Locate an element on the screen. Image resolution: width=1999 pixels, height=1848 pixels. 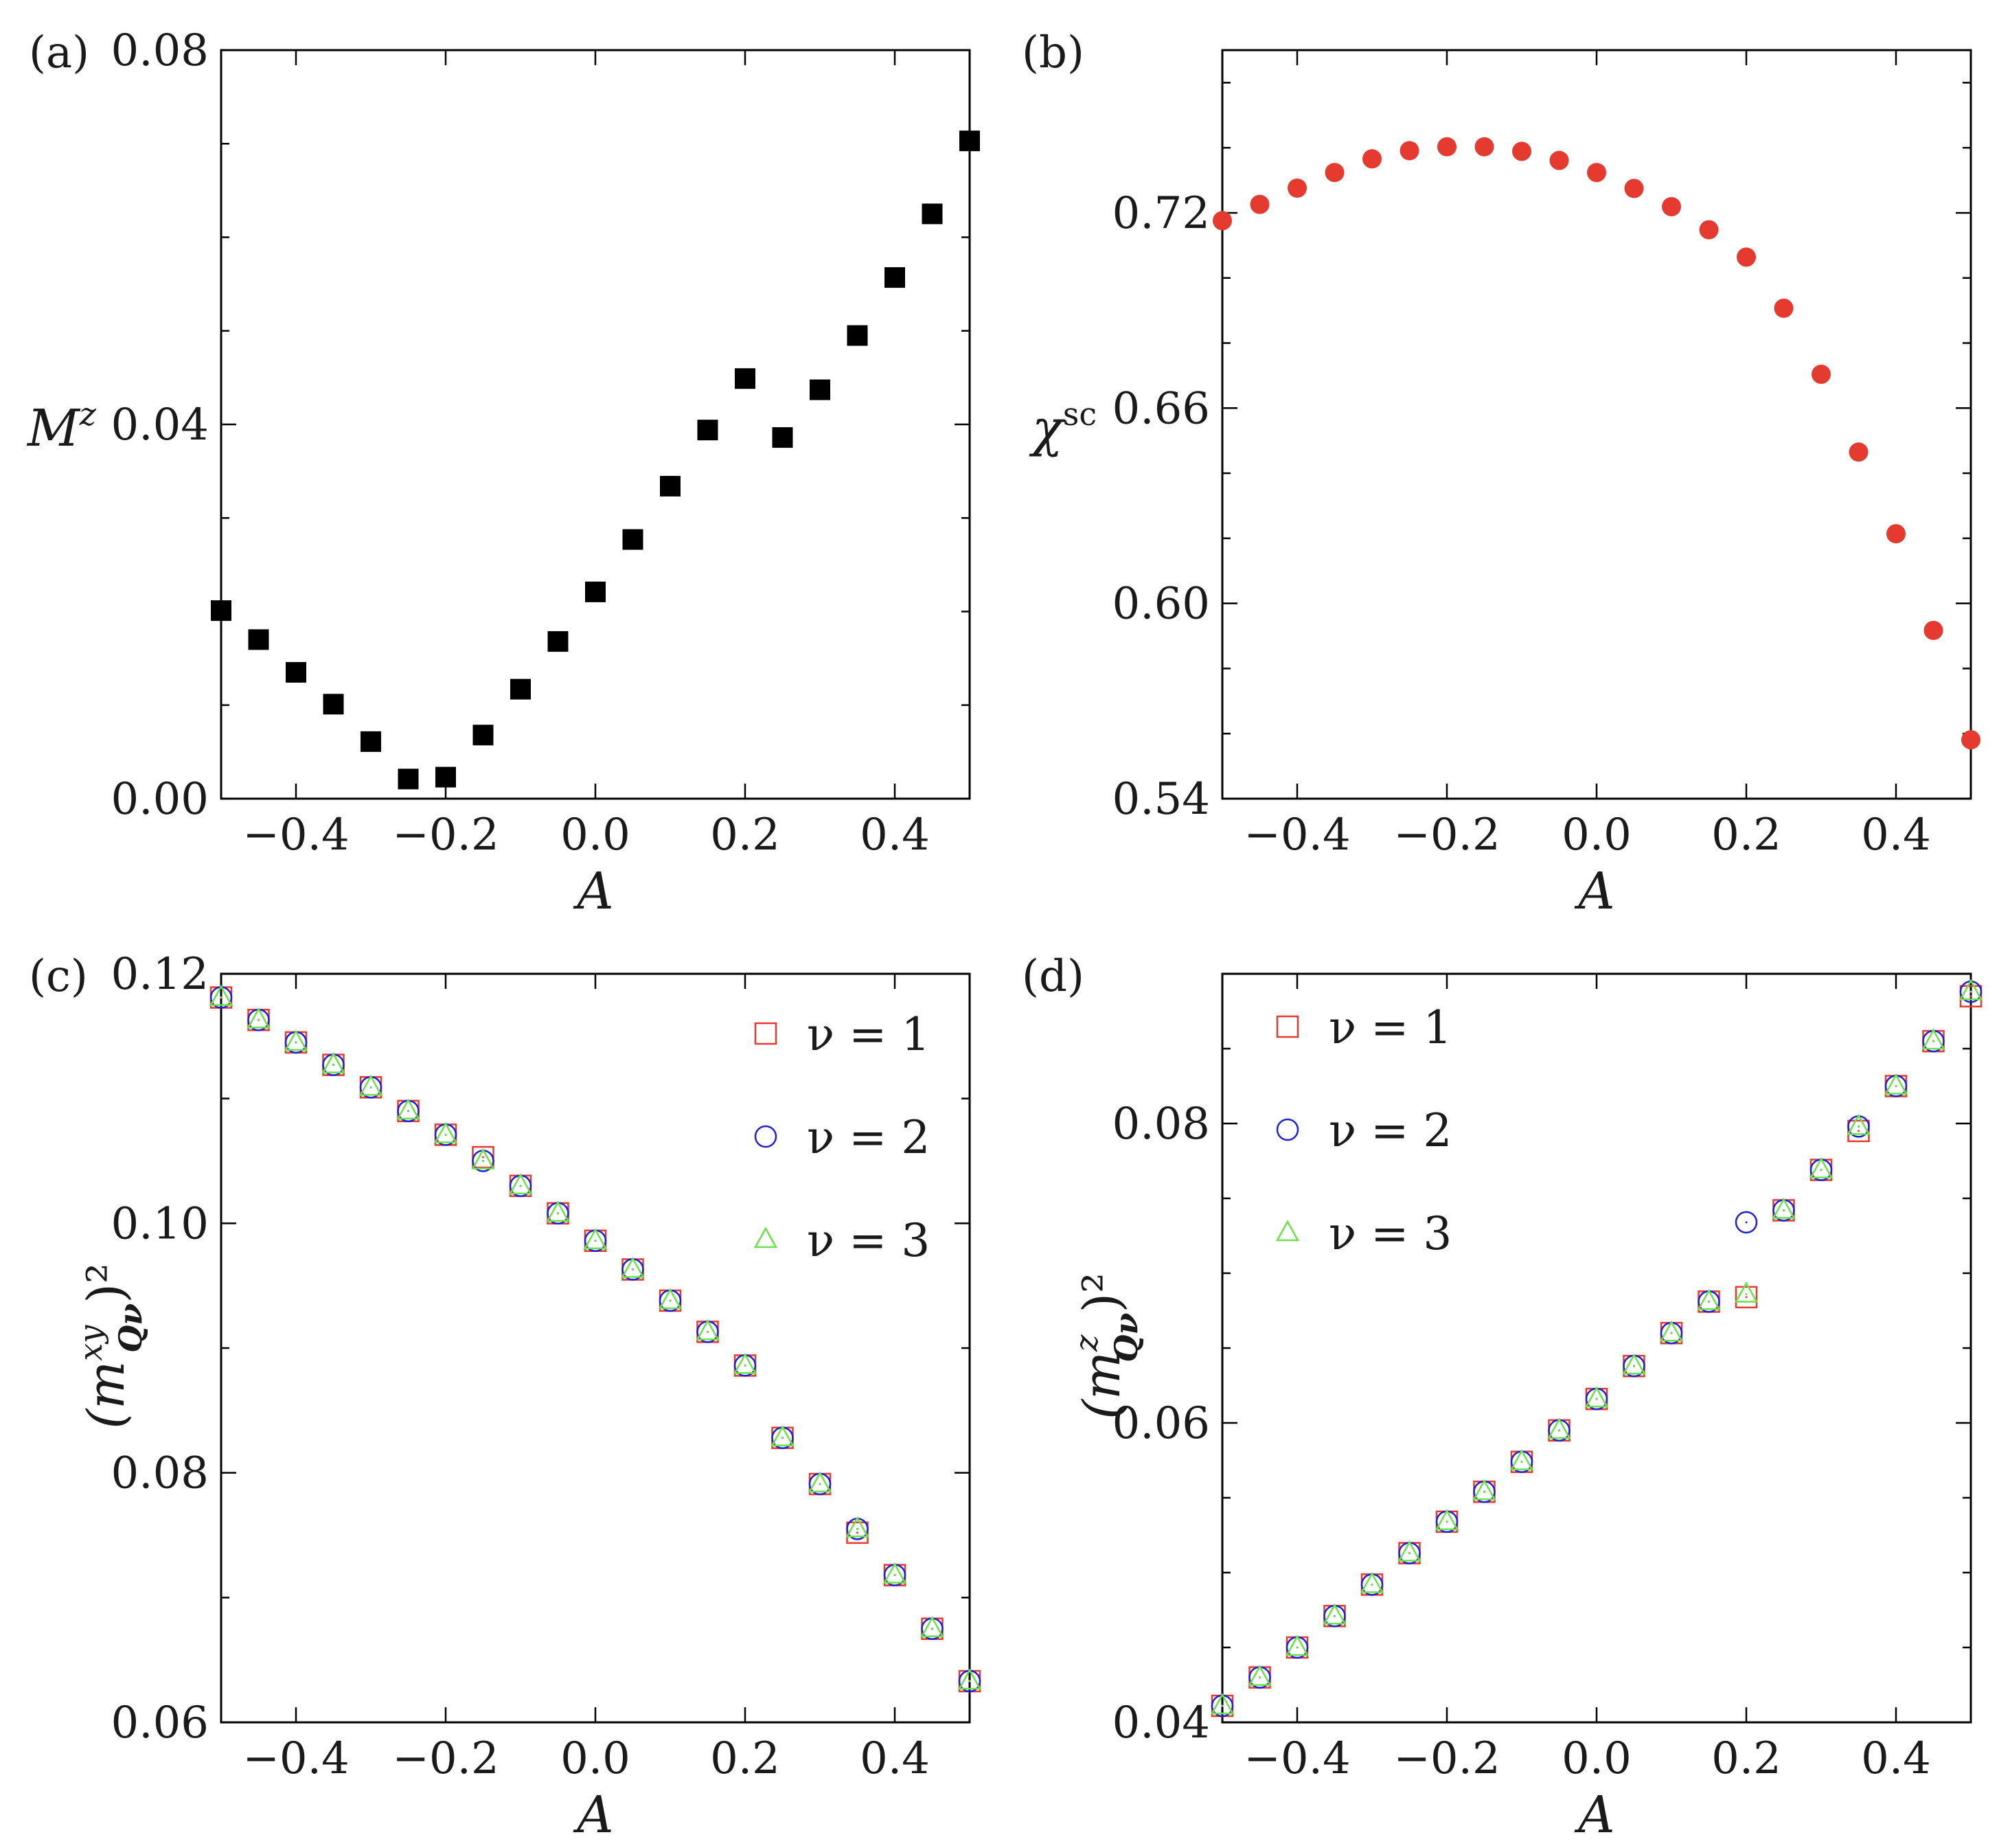
y-axis-label: (mxyQν)² is located at coordinates (110, 1346).